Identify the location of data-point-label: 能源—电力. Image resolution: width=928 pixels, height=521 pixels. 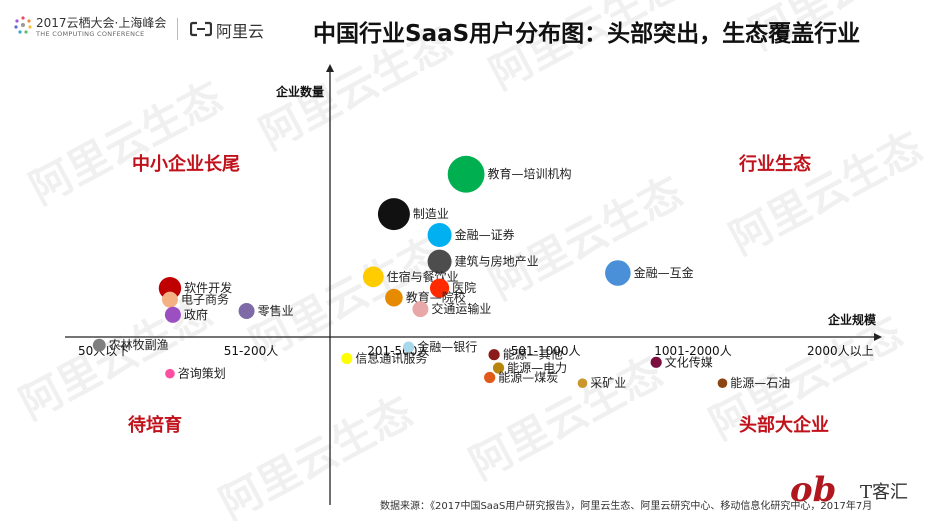
(537, 368).